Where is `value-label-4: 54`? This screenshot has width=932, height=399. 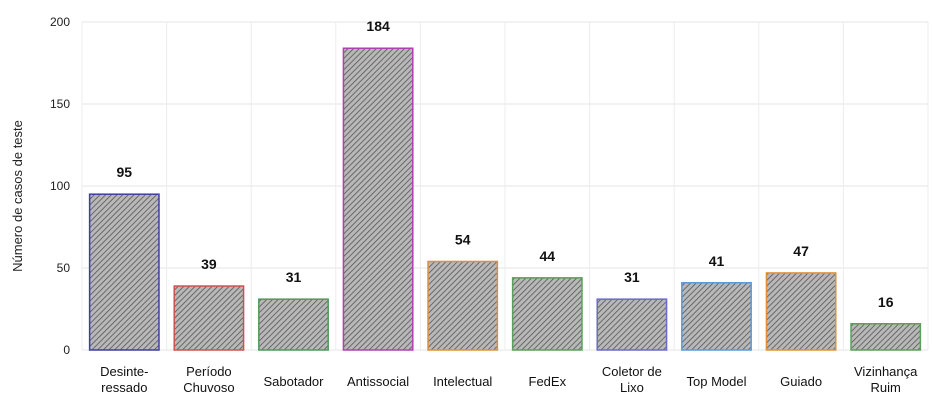
value-label-4: 54 is located at coordinates (463, 239).